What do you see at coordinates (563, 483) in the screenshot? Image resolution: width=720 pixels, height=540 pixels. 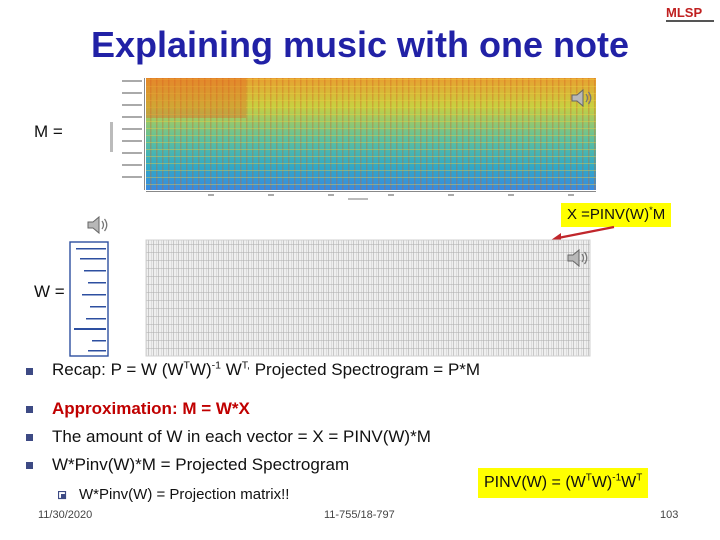 I see `pinv-formula-callout: PINV(W) = (WTW)-1WT` at bounding box center [563, 483].